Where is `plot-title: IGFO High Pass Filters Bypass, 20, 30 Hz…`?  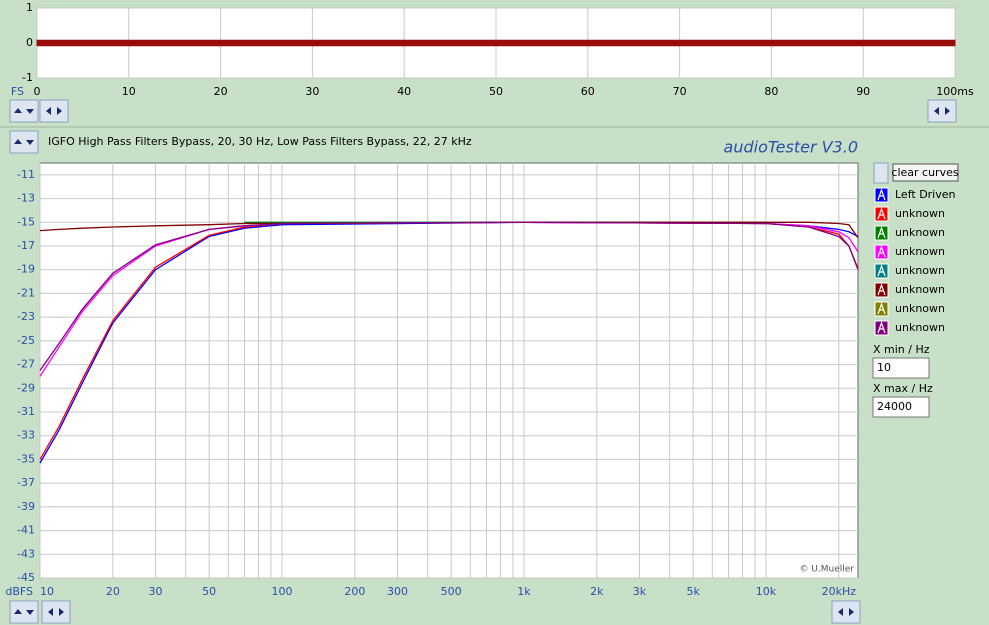
plot-title: IGFO High Pass Filters Bypass, 20, 30 Hz… is located at coordinates (260, 141).